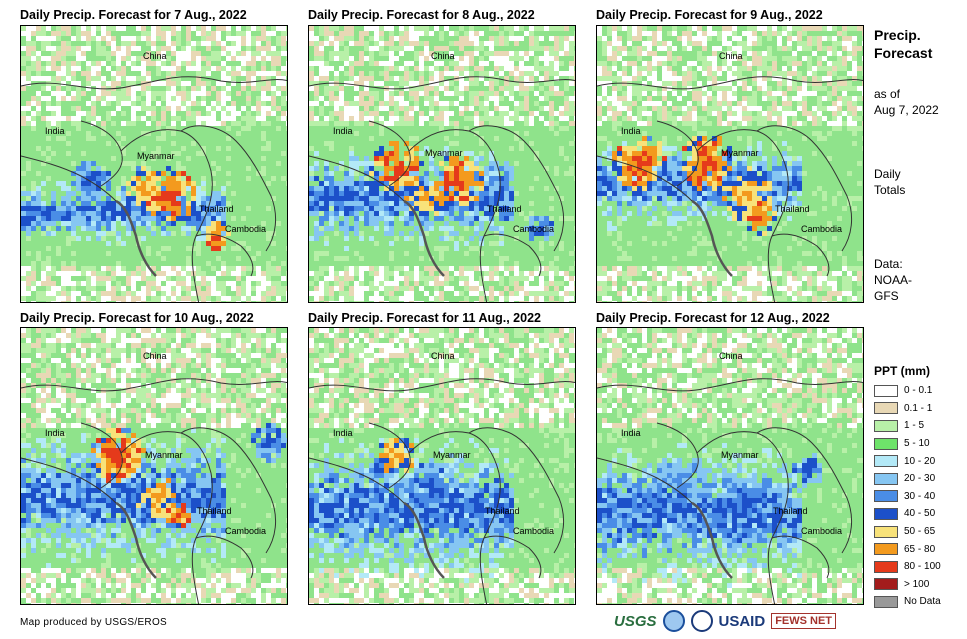 The image size is (967, 639). What do you see at coordinates (701, 621) in the screenshot?
I see `usaid-seal-icon` at bounding box center [701, 621].